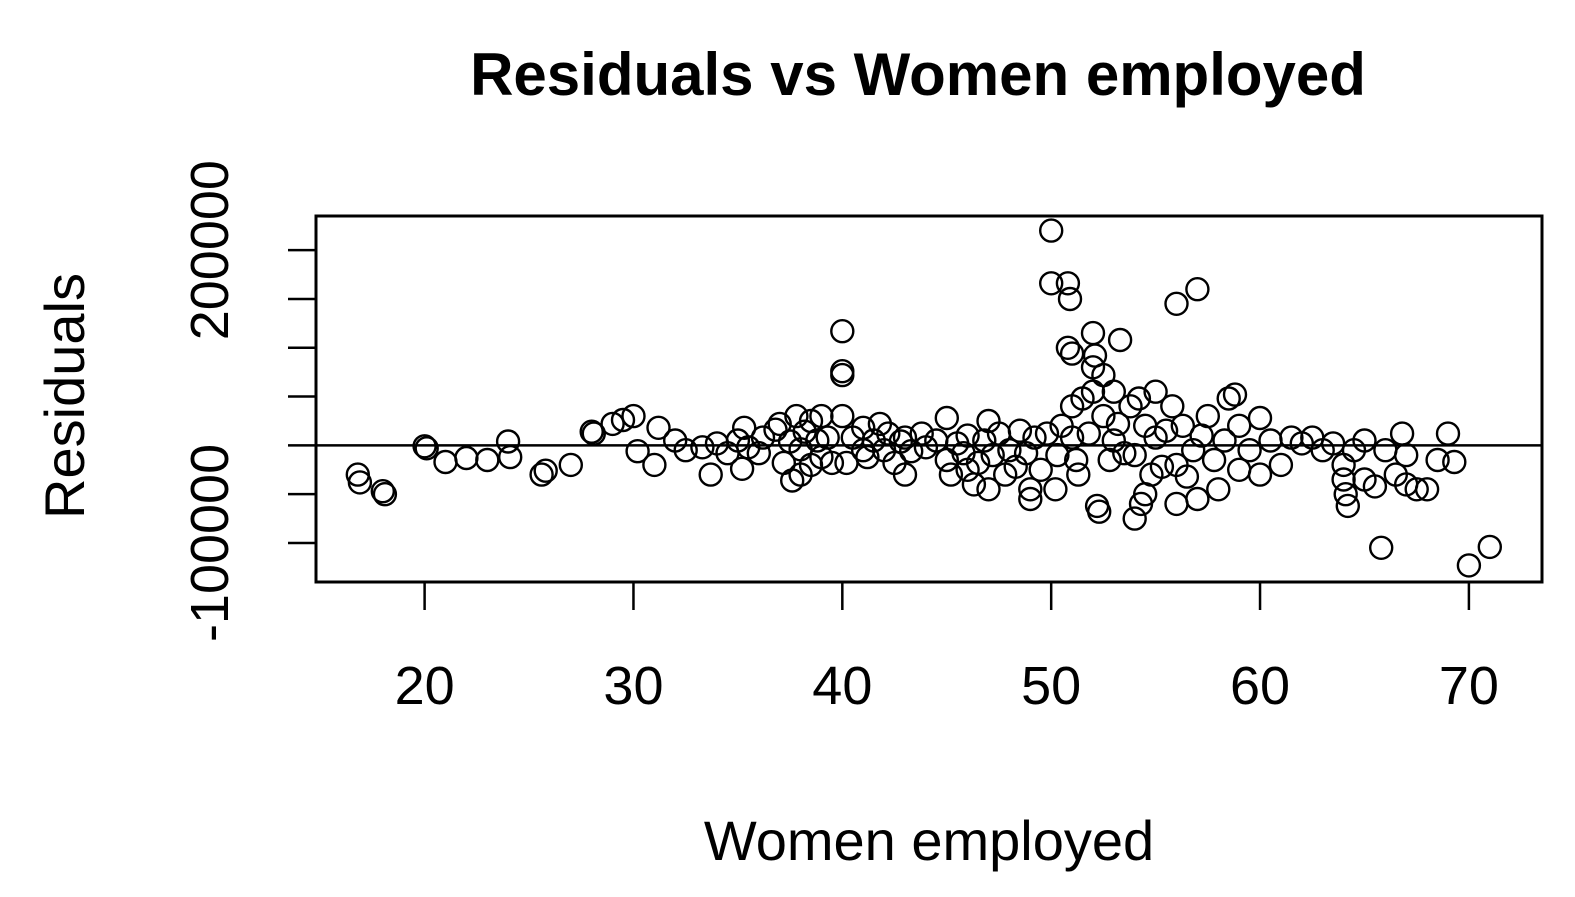 This screenshot has width=1575, height=897. I want to click on x-tick-label: 40, so click(842, 686).